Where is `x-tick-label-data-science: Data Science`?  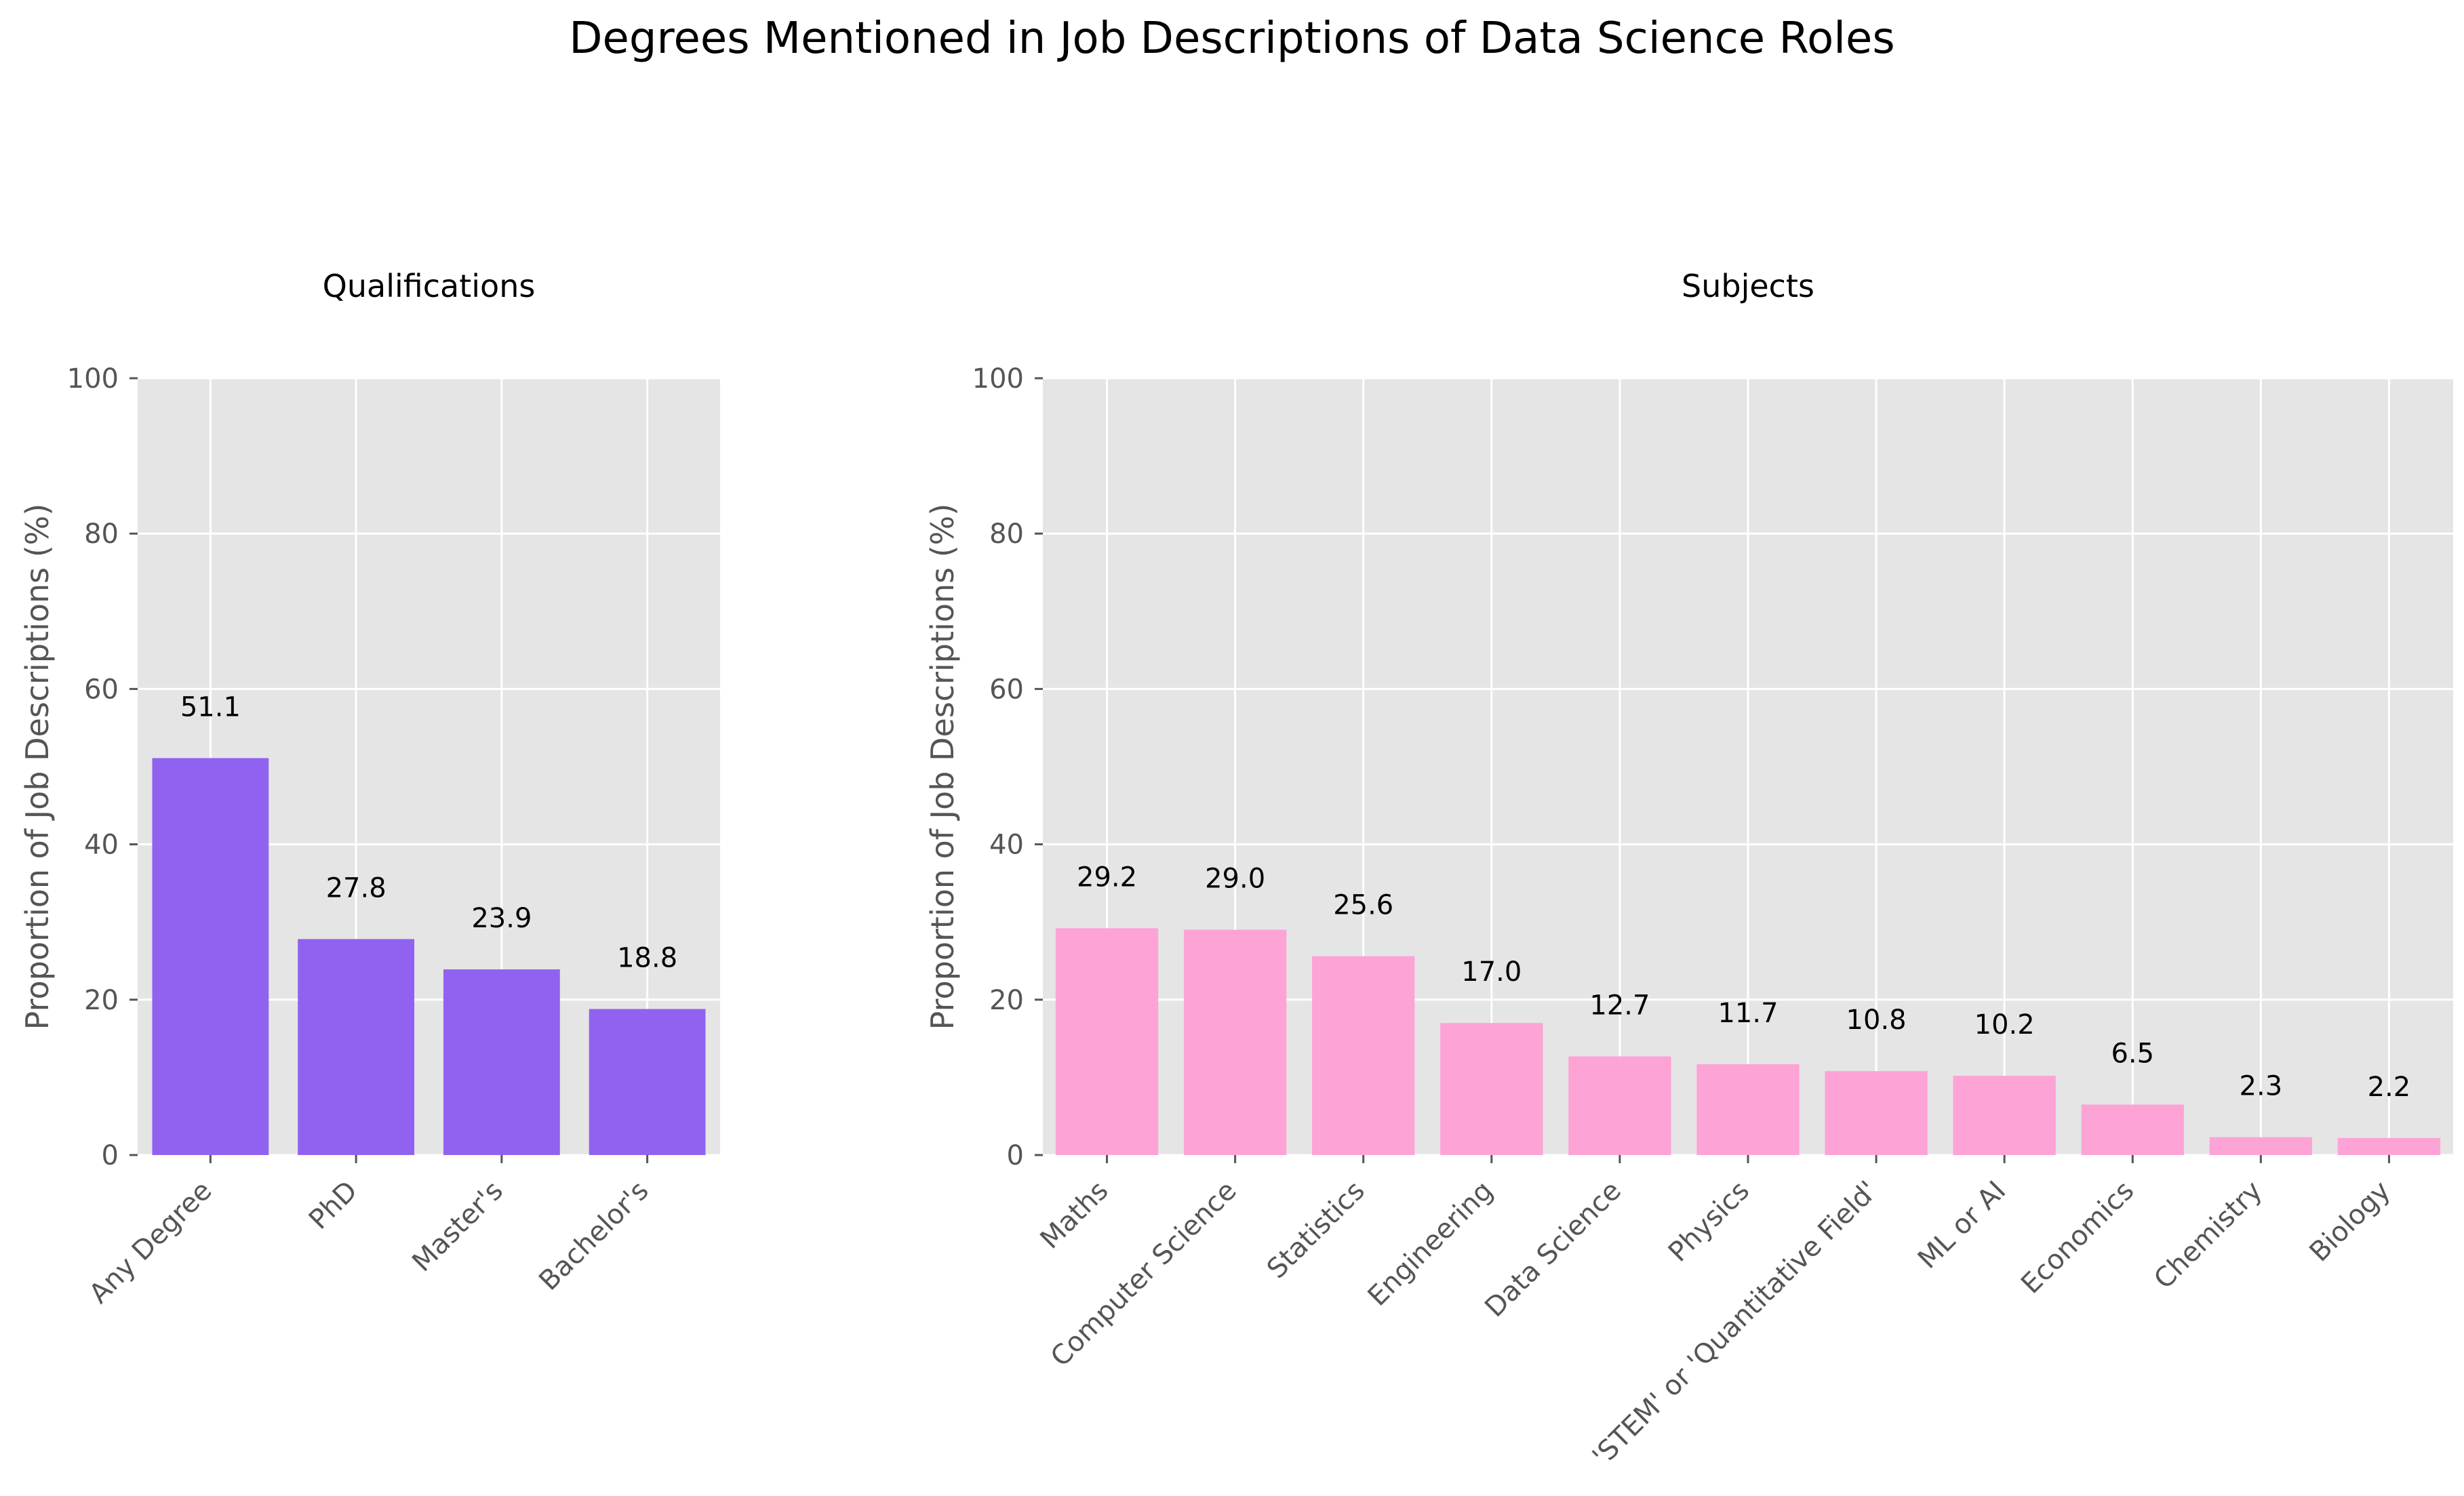 x-tick-label-data-science: Data Science is located at coordinates (1553, 1250).